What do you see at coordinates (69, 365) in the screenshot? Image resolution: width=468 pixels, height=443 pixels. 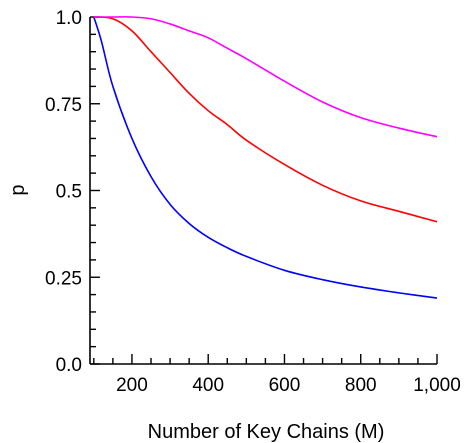 I see `y-tick-label: 0.0` at bounding box center [69, 365].